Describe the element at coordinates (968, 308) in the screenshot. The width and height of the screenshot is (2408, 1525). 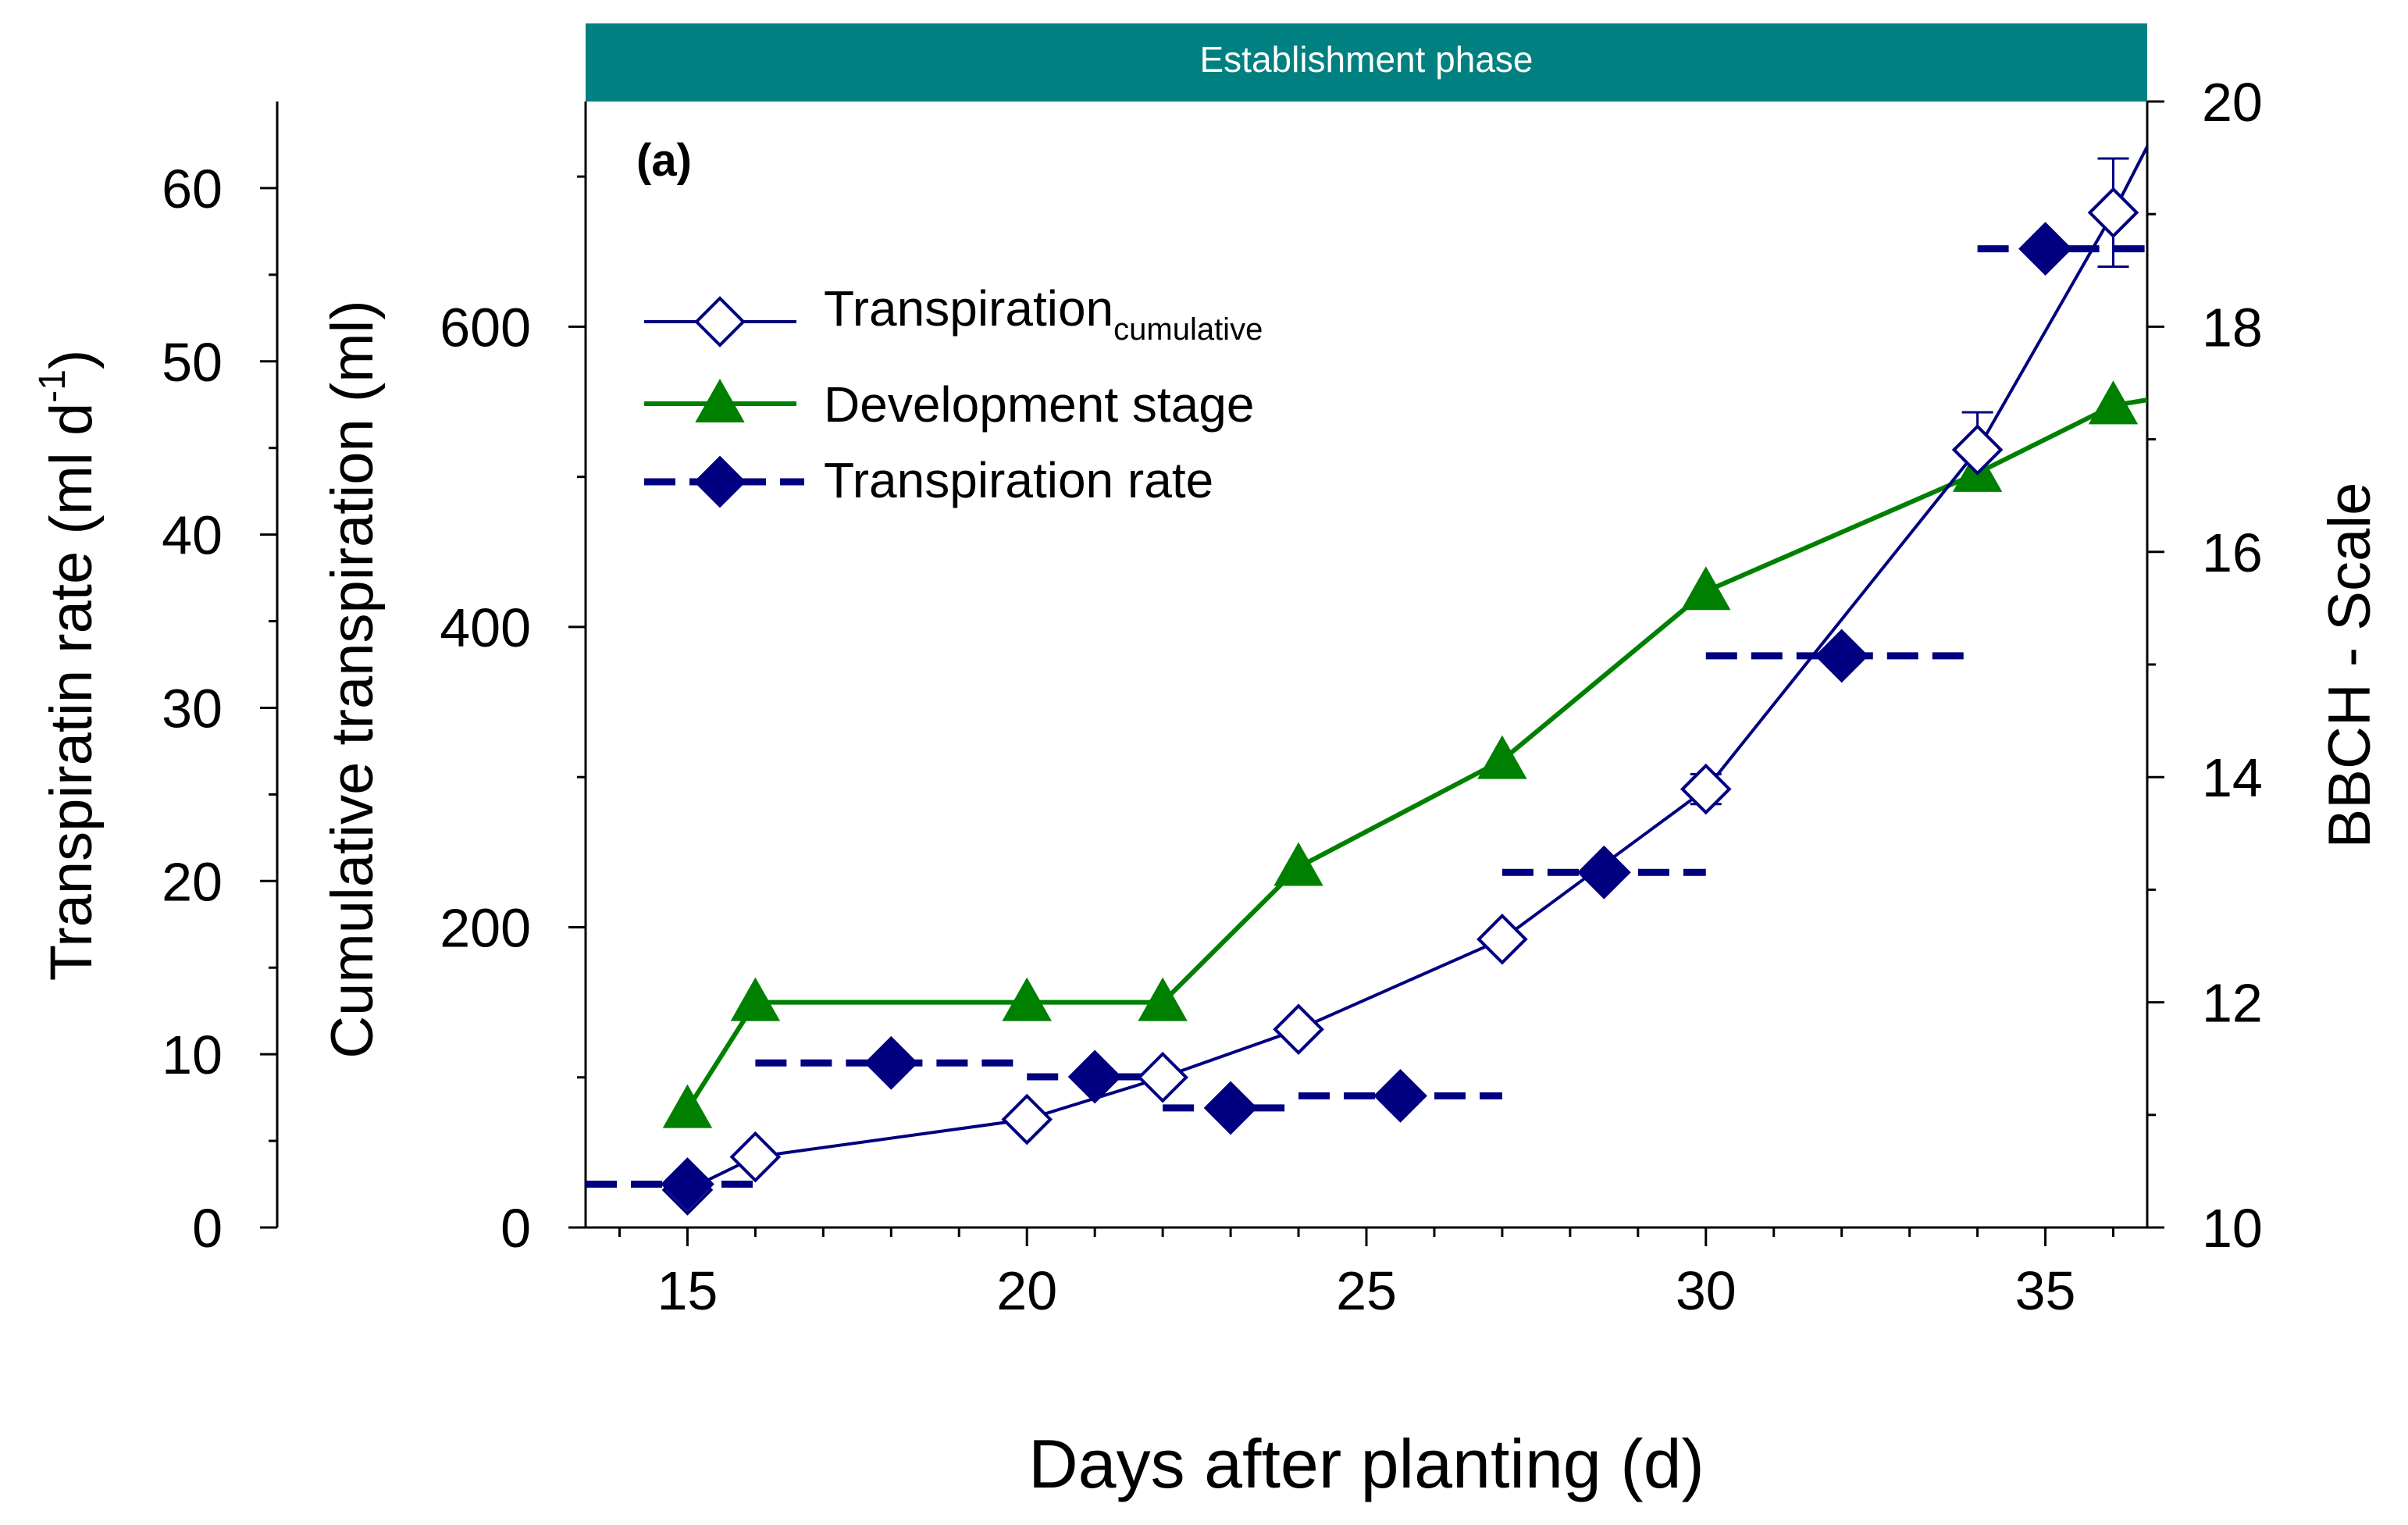
I see `legend-label-cumulative-base: Transpiration` at that location.